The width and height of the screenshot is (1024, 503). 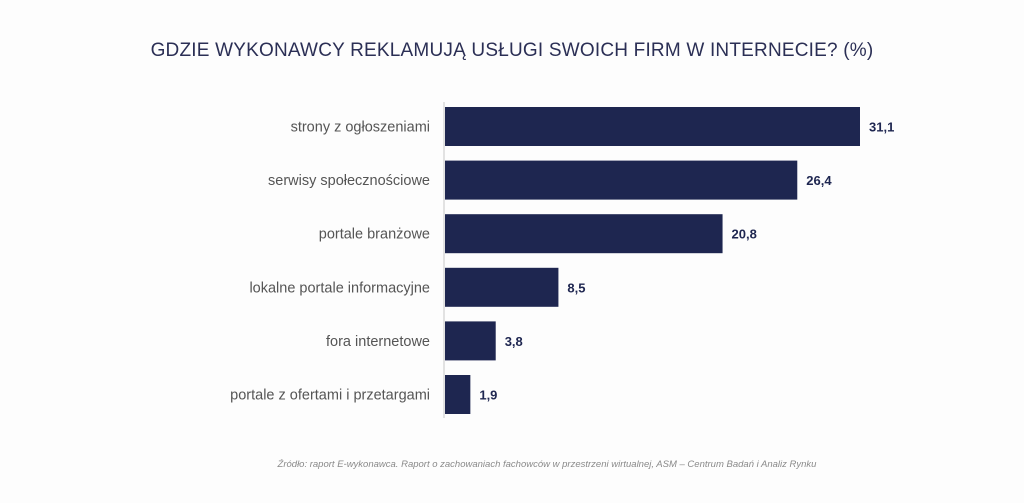 I want to click on value-label: 26,4, so click(x=819, y=180).